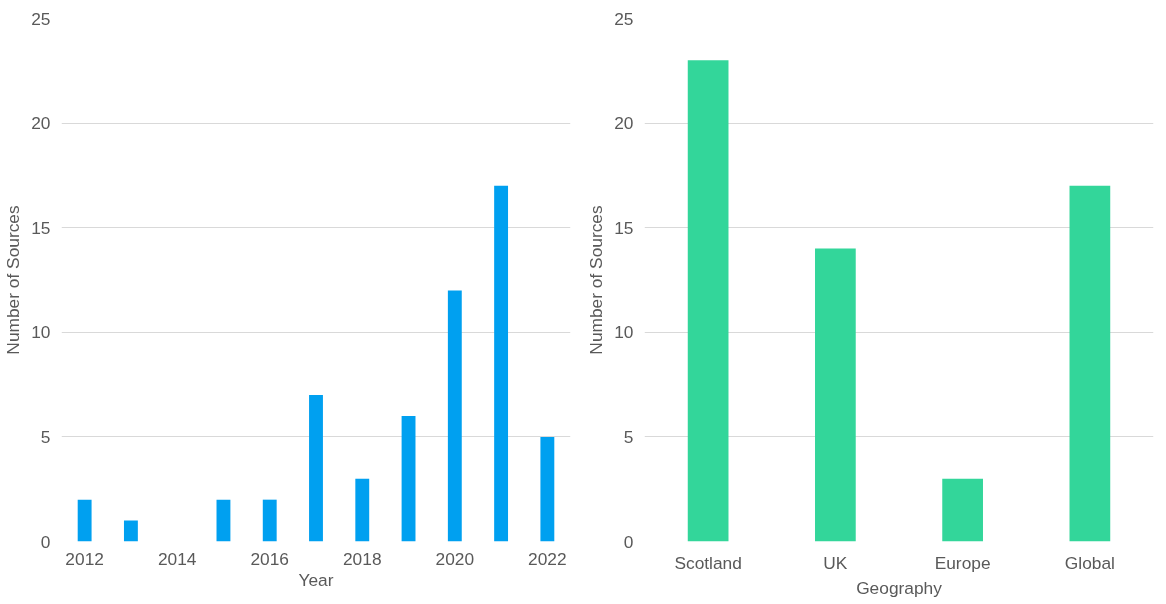 The height and width of the screenshot is (604, 1166). Describe the element at coordinates (835, 562) in the screenshot. I see `x-tick-label: UK` at that location.